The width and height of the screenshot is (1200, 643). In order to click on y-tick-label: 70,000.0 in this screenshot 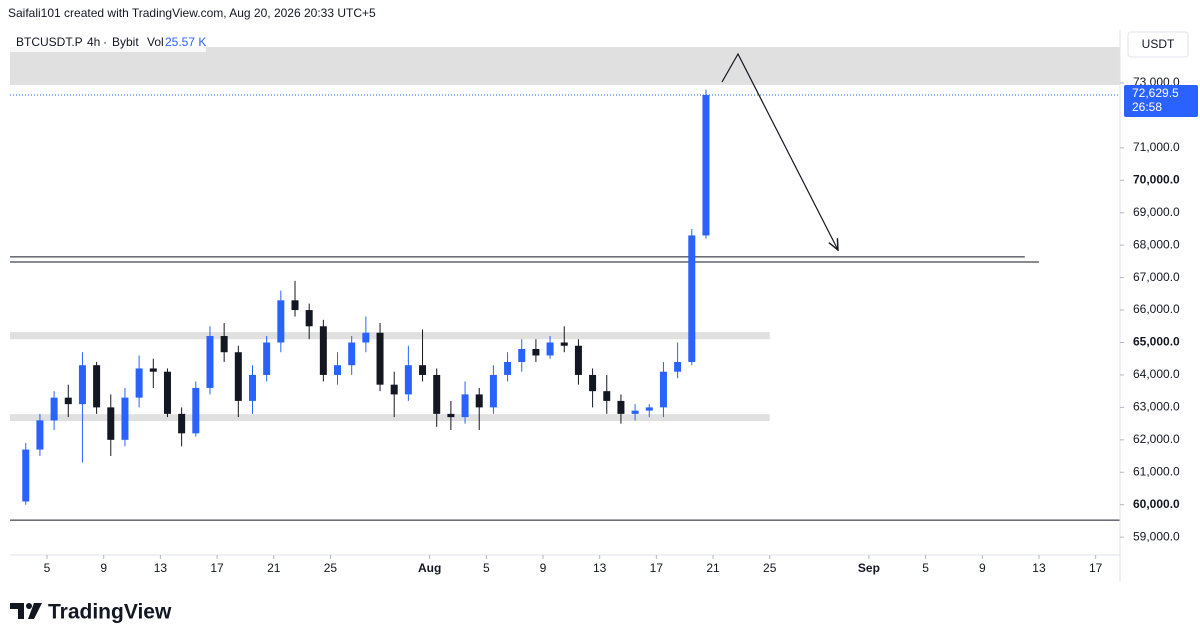, I will do `click(1156, 179)`.